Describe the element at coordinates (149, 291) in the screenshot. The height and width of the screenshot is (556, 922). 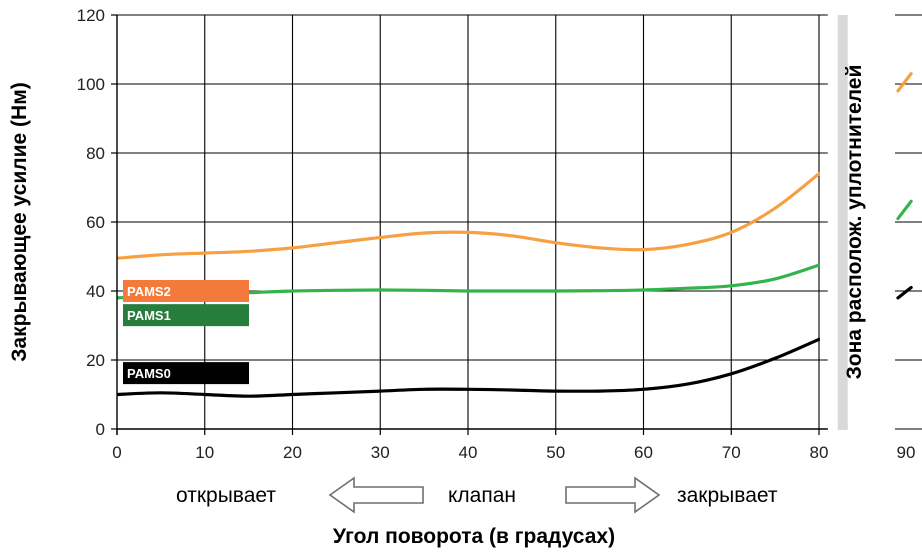
I see `legend-label: PAMS2` at that location.